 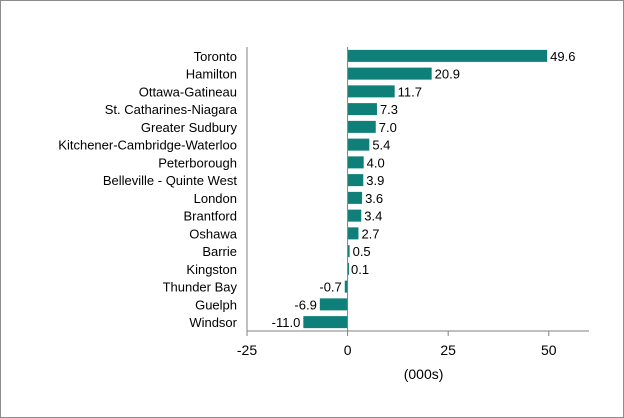 What do you see at coordinates (370, 233) in the screenshot?
I see `value-label: 2.7` at bounding box center [370, 233].